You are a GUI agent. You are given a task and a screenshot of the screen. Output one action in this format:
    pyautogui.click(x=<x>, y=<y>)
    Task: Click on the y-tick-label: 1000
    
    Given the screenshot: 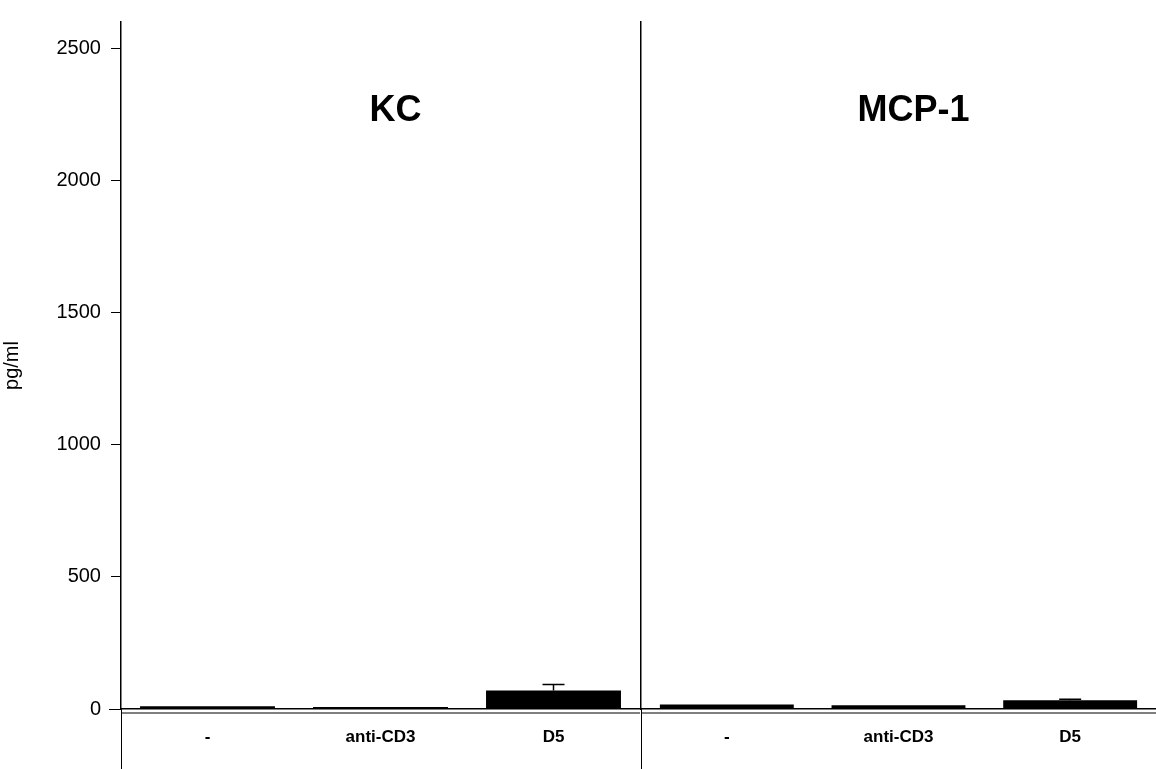 What is the action you would take?
    pyautogui.click(x=78, y=443)
    